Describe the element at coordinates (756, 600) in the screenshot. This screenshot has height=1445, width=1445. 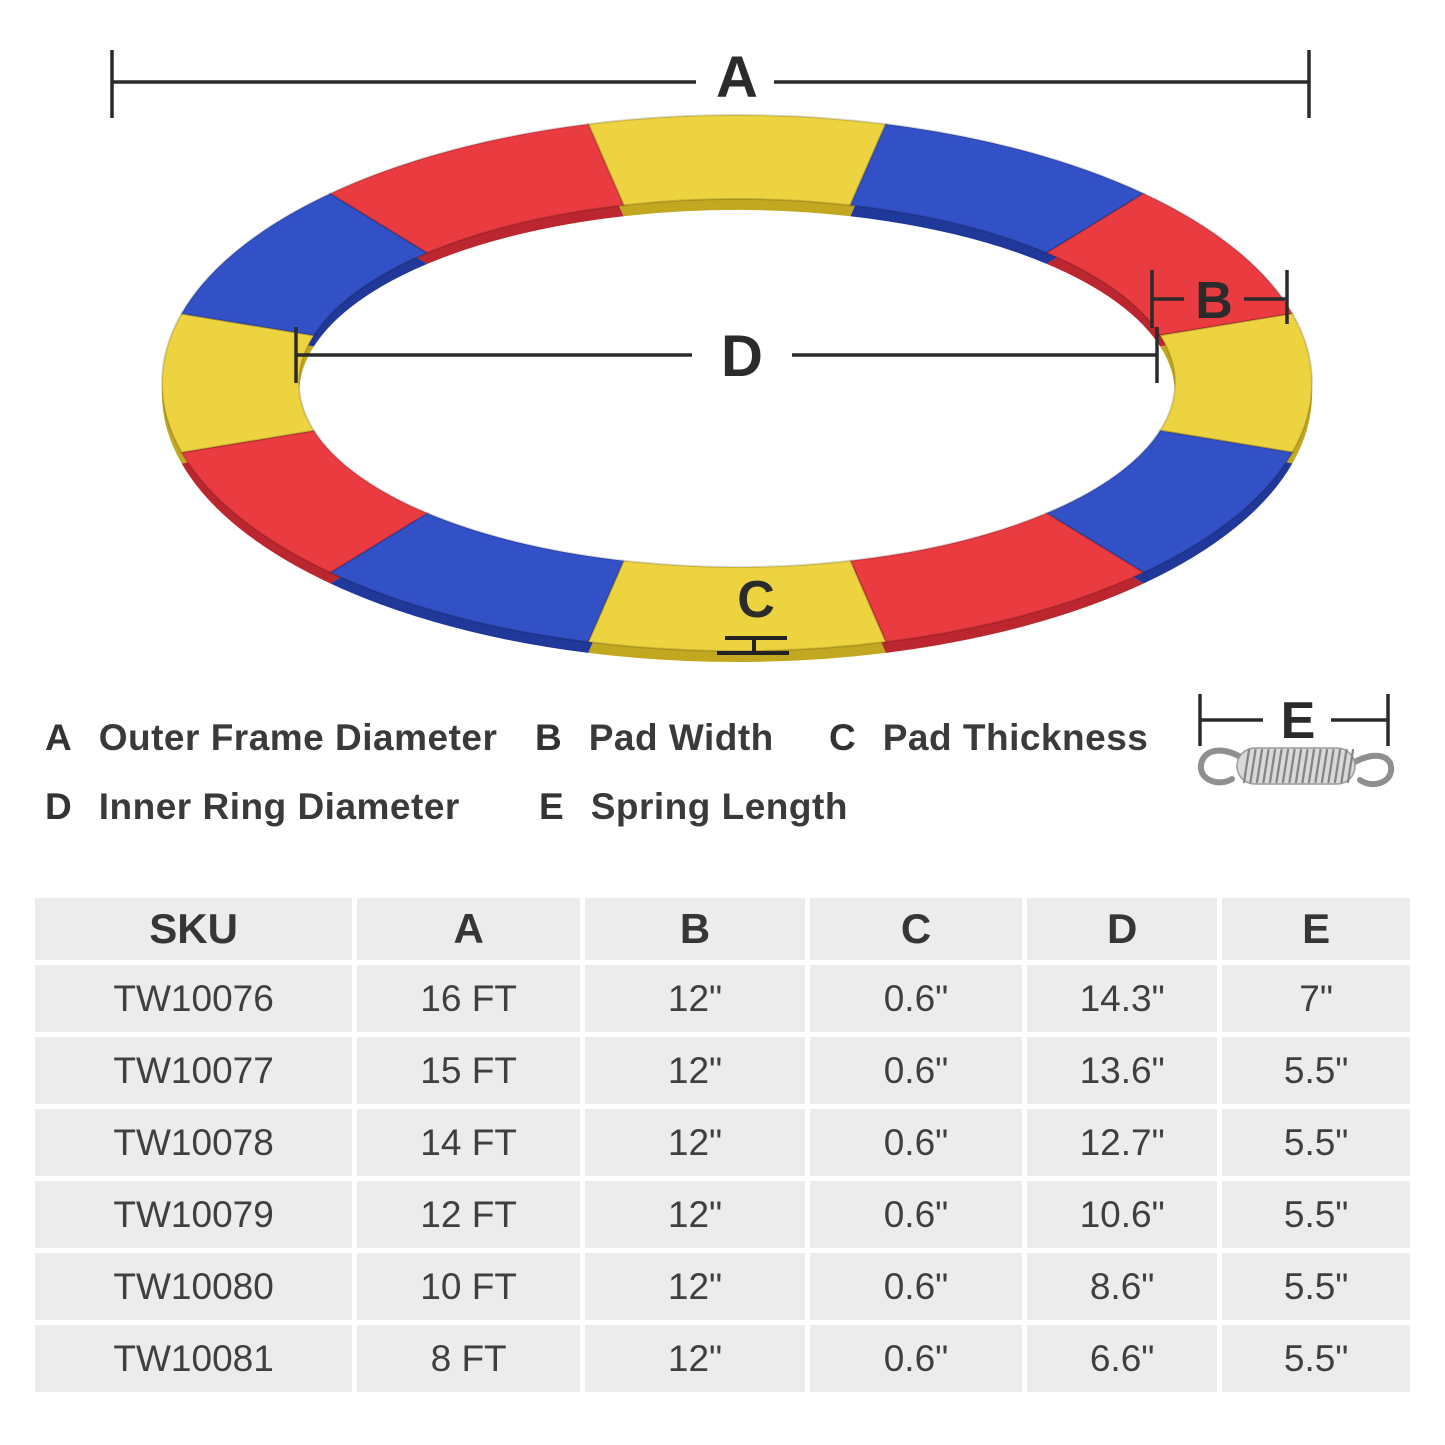
I see `dim-label-c: C` at that location.